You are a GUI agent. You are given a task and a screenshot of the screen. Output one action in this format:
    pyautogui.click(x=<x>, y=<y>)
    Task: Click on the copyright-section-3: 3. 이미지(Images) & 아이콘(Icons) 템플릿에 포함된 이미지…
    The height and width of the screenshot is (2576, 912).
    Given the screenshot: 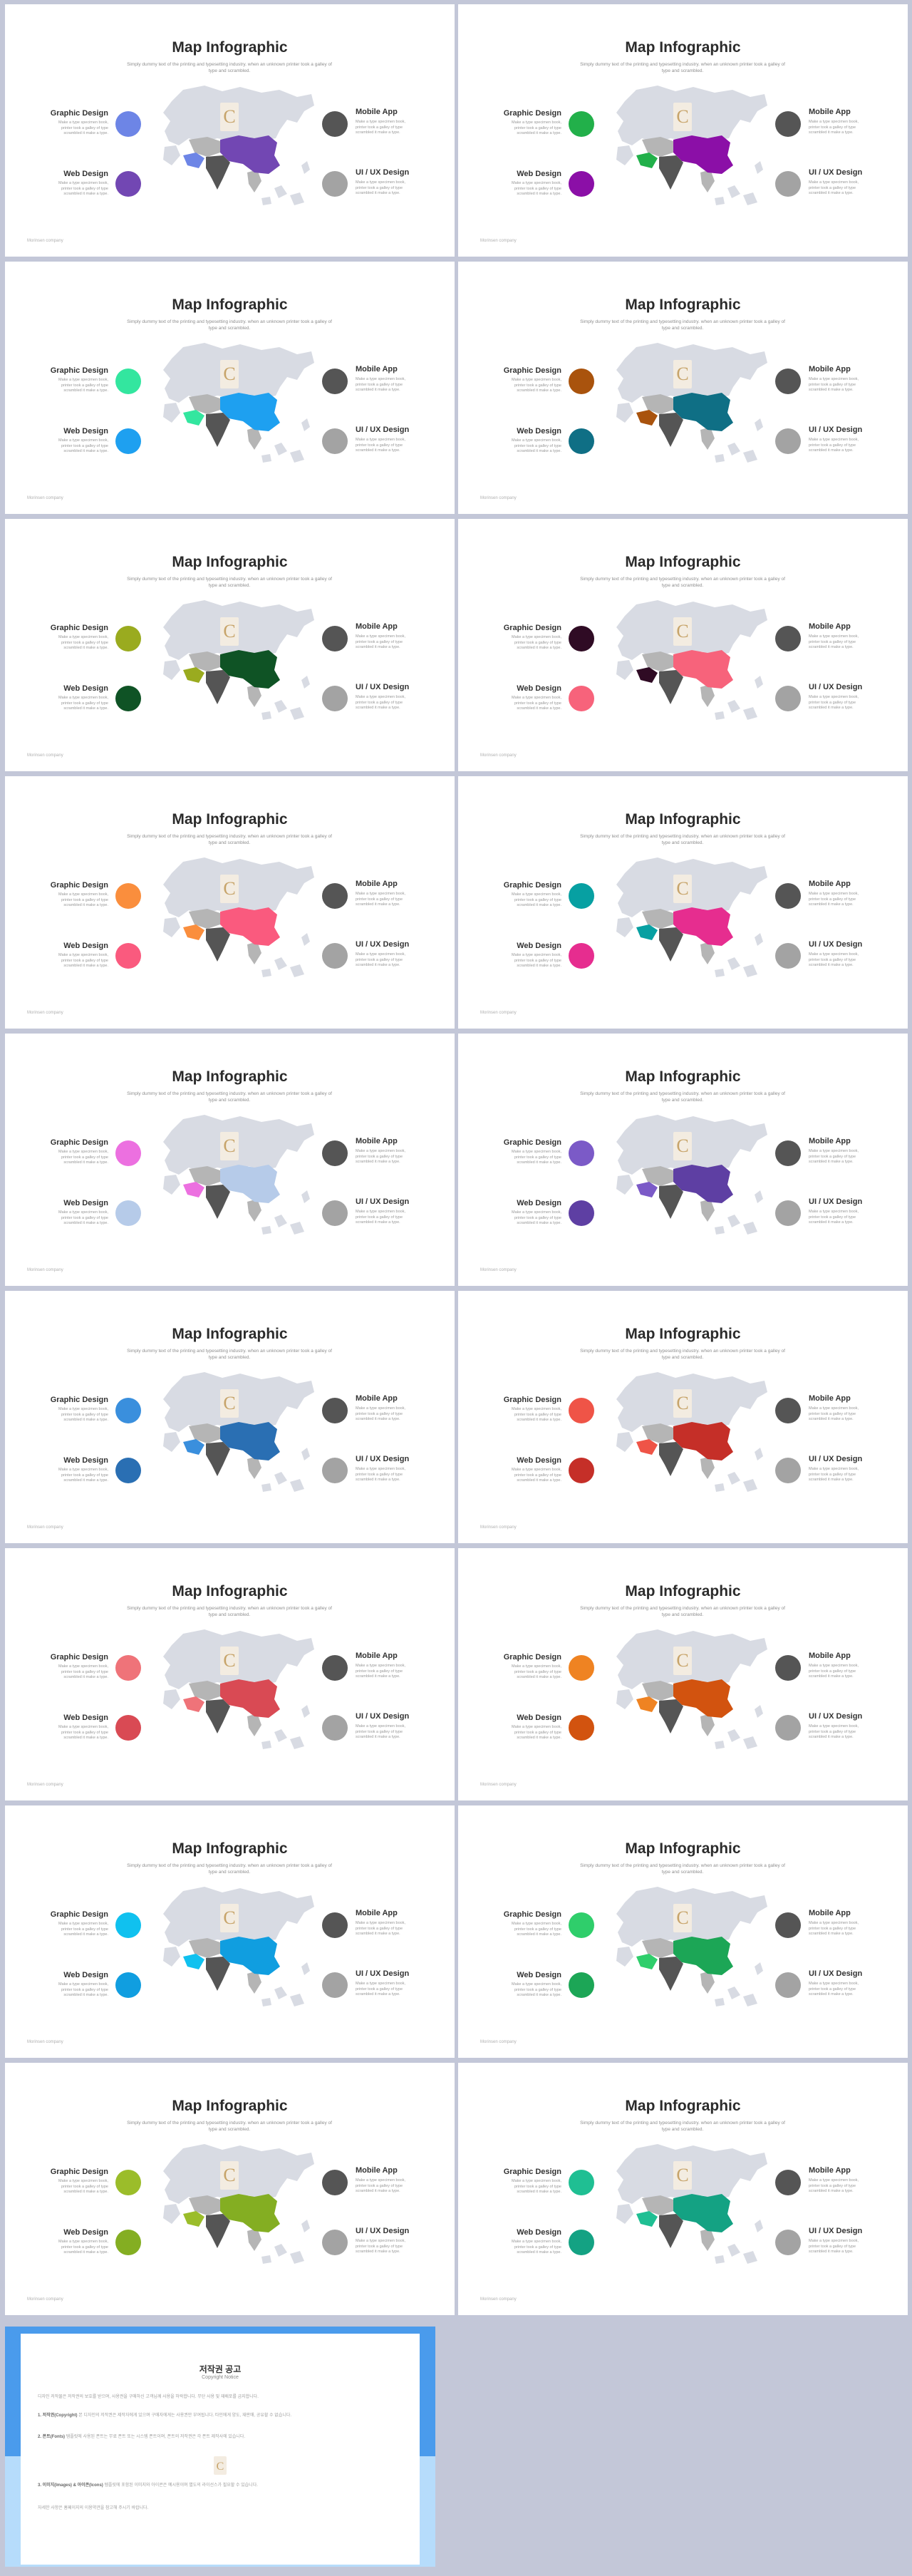 What is the action you would take?
    pyautogui.click(x=219, y=2485)
    